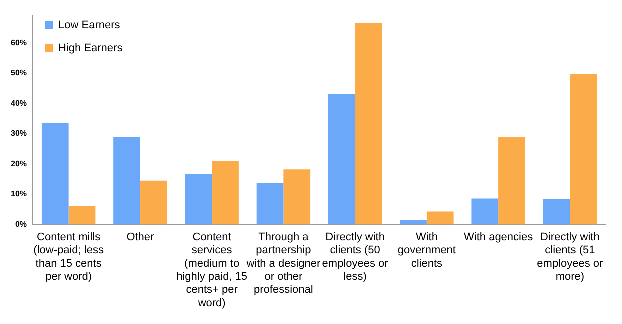  Describe the element at coordinates (140, 237) in the screenshot. I see `x-tick-label: Other` at that location.